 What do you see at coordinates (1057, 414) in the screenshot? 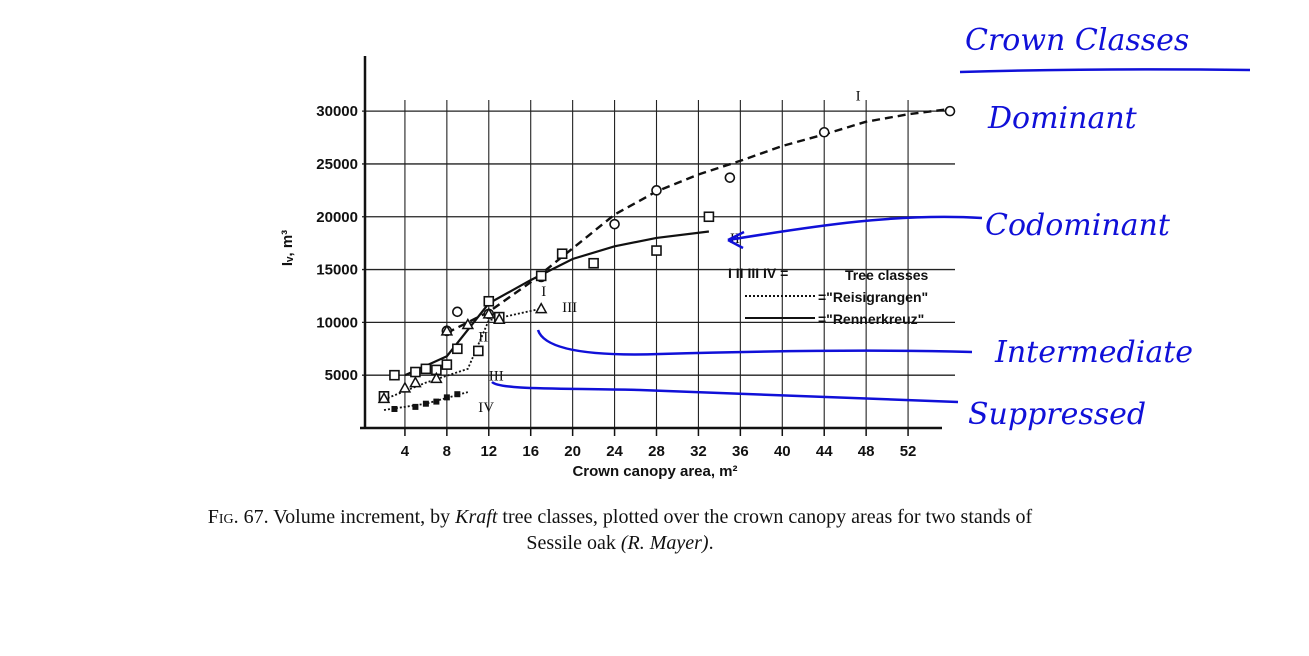
I see `annotation-suppressed: Suppressed` at bounding box center [1057, 414].